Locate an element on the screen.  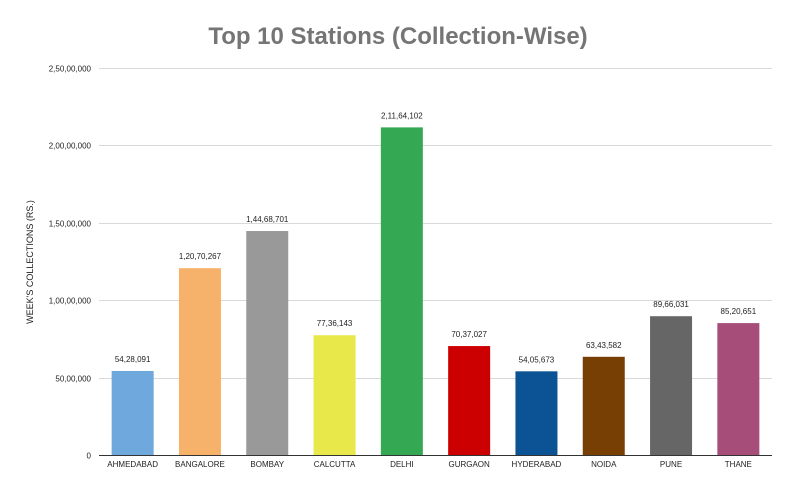
y-tick-label: 1,00,00,000 is located at coordinates (70, 301).